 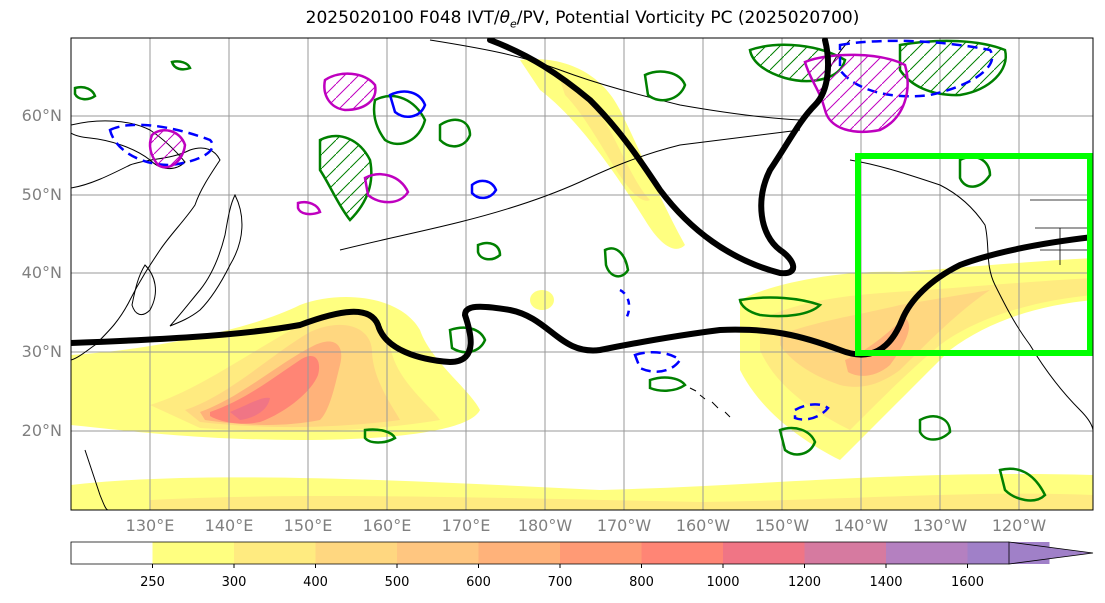 What do you see at coordinates (41, 351) in the screenshot?
I see `lat-label: 30°N` at bounding box center [41, 351].